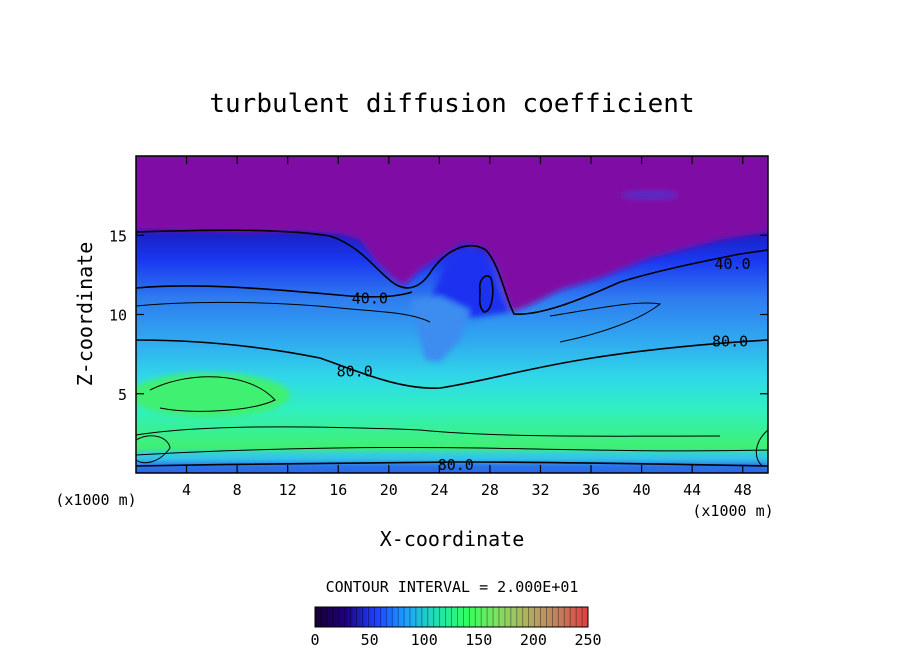 The image size is (904, 658). What do you see at coordinates (452, 539) in the screenshot?
I see `x-axis-label: X-coordinate` at bounding box center [452, 539].